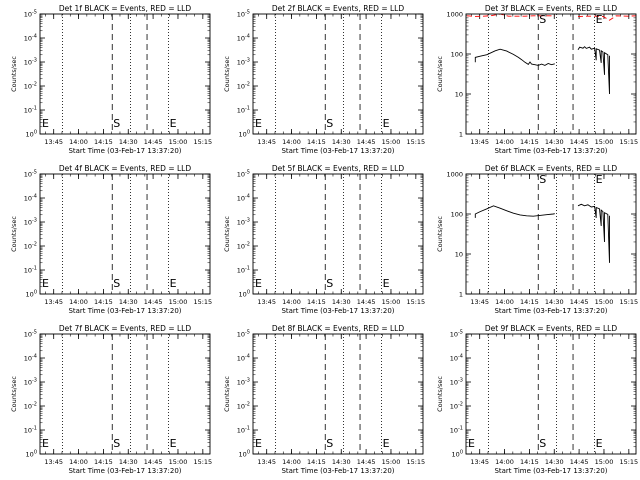 Image resolution: width=640 pixels, height=480 pixels. What do you see at coordinates (125, 168) in the screenshot?
I see `panel-title: Det 4f BLACK = Events, RED = LLD` at bounding box center [125, 168].